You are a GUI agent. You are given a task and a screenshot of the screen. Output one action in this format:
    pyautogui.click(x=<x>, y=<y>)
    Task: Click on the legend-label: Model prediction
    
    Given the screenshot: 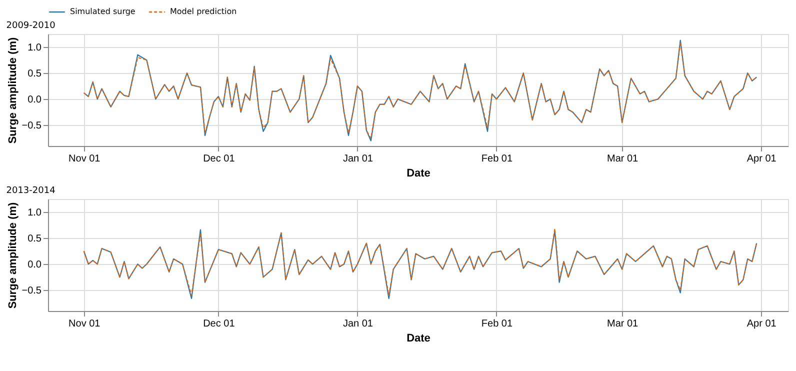 What is the action you would take?
    pyautogui.click(x=203, y=11)
    